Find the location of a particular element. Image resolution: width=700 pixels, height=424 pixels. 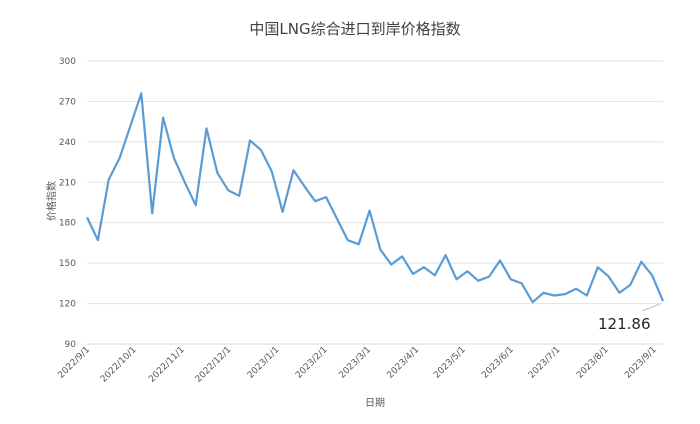

y-tick-label: 210 is located at coordinates (67, 183).